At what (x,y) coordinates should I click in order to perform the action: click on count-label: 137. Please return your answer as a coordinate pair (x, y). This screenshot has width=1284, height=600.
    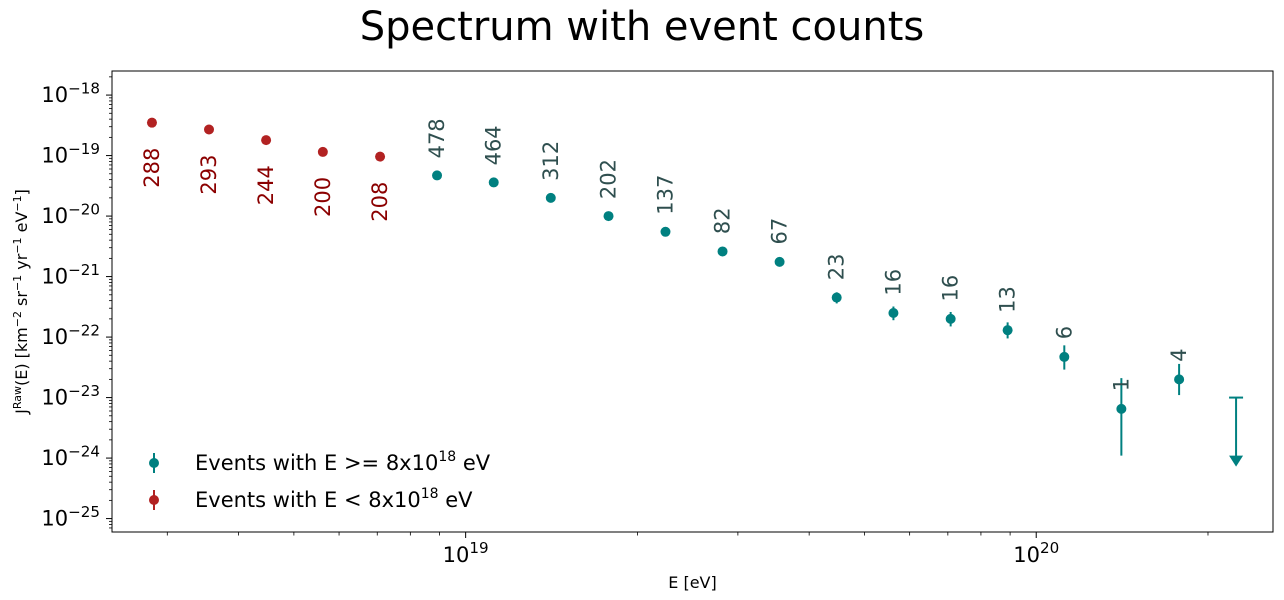
    Looking at the image, I should click on (665, 195).